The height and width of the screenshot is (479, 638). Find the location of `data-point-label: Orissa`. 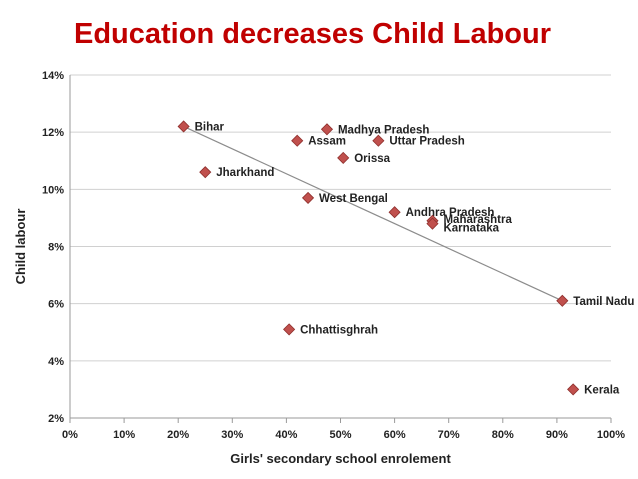

data-point-label: Orissa is located at coordinates (372, 159).